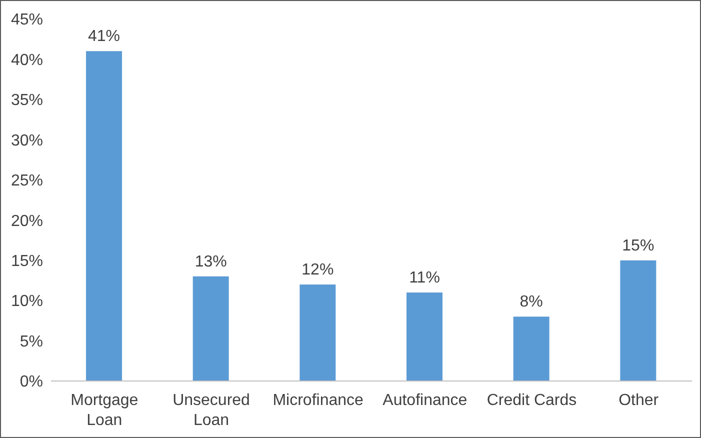  Describe the element at coordinates (210, 261) in the screenshot. I see `data-label: 13%` at that location.